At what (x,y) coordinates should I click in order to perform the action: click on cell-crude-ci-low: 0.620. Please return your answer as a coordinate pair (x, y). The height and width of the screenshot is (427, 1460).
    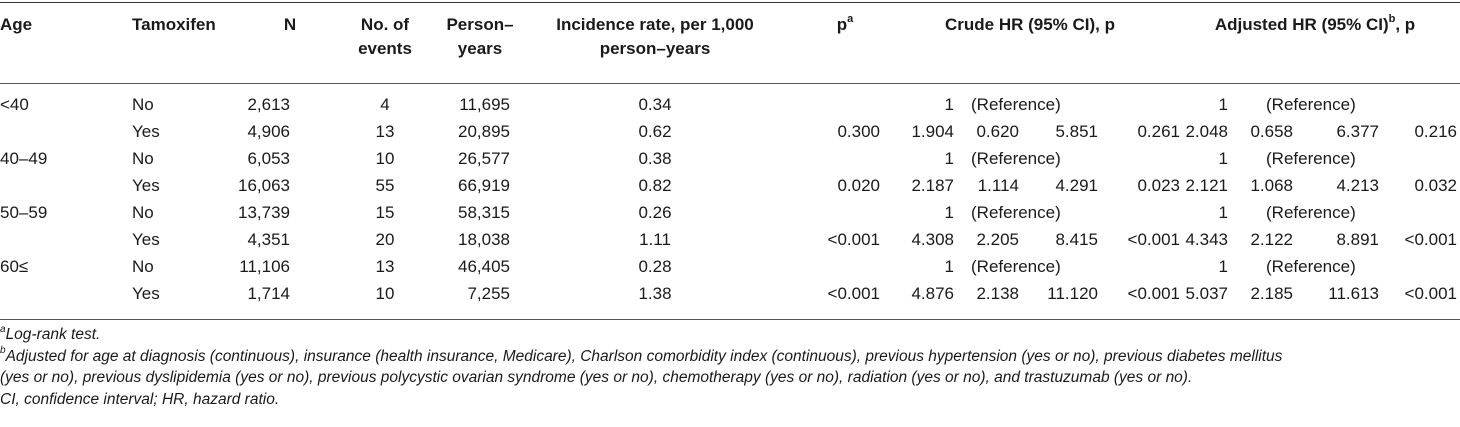
    Looking at the image, I should click on (997, 131).